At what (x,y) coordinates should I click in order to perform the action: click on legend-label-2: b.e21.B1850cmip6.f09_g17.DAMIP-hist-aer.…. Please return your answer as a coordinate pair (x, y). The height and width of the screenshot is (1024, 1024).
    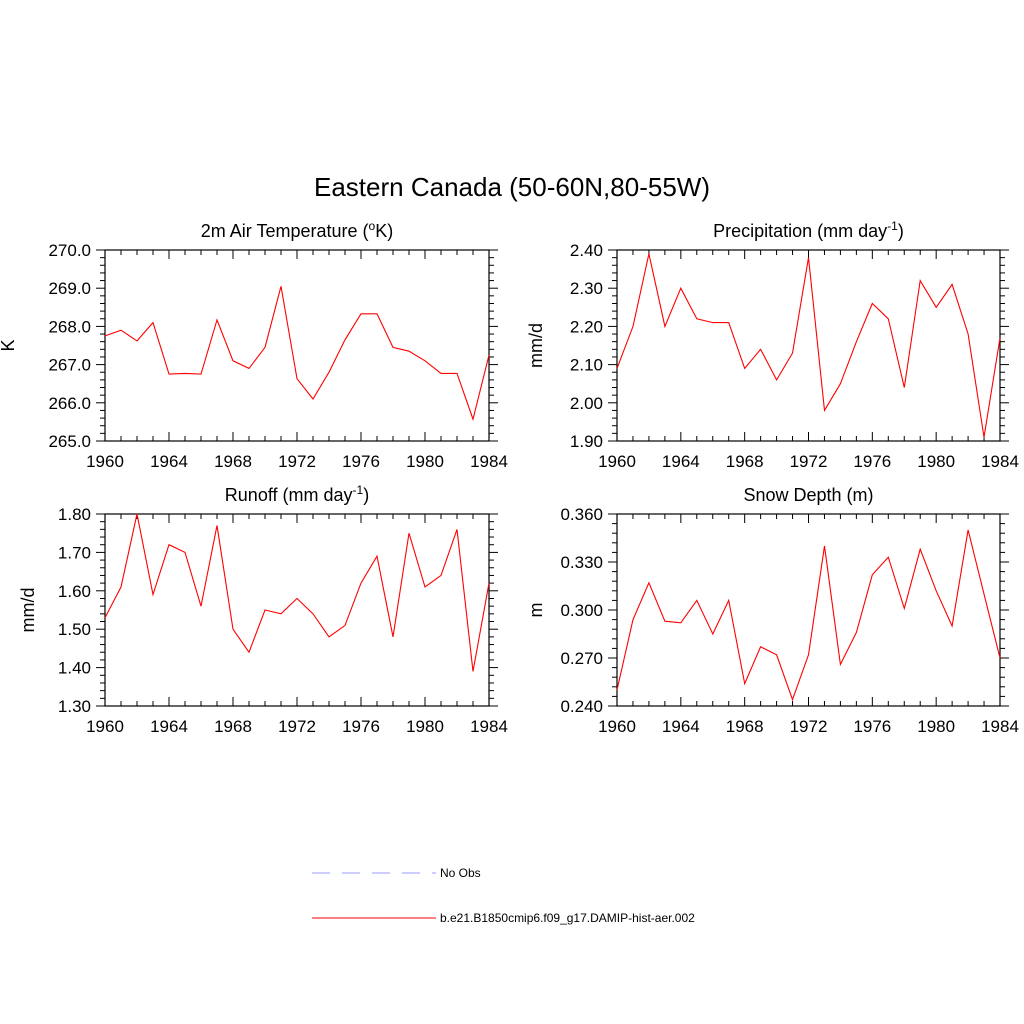
    Looking at the image, I should click on (567, 918).